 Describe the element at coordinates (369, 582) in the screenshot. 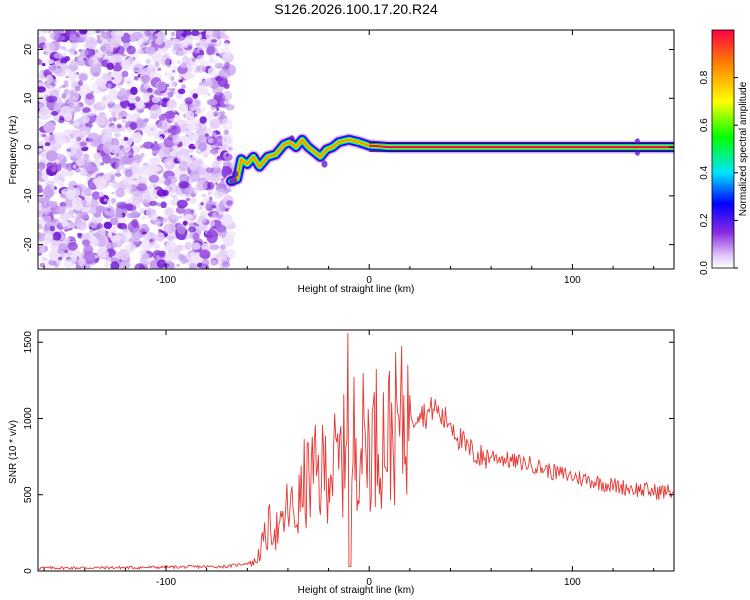

I see `x-tick-label: 0` at that location.